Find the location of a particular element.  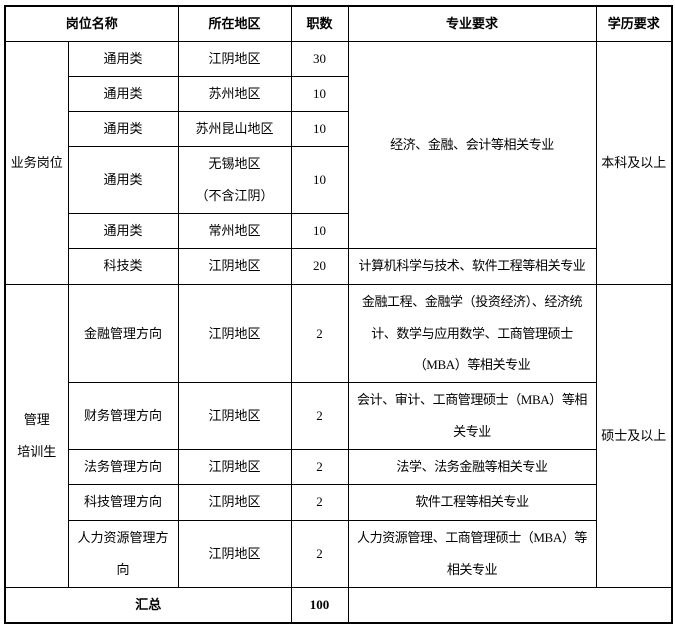

table-row: 通用类 苏州地区 10 is located at coordinates (338, 93).